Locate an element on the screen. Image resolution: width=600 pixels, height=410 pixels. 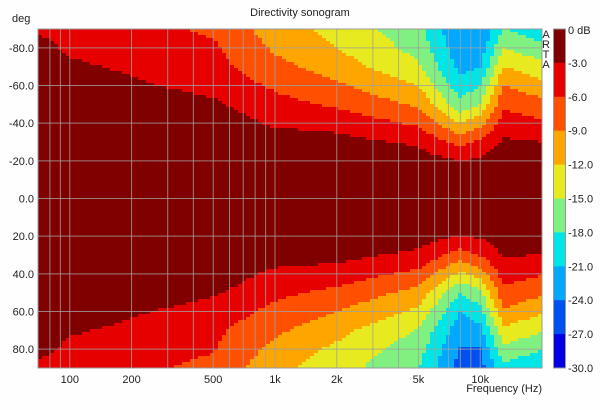
colorbar-swatch is located at coordinates (559, 351).